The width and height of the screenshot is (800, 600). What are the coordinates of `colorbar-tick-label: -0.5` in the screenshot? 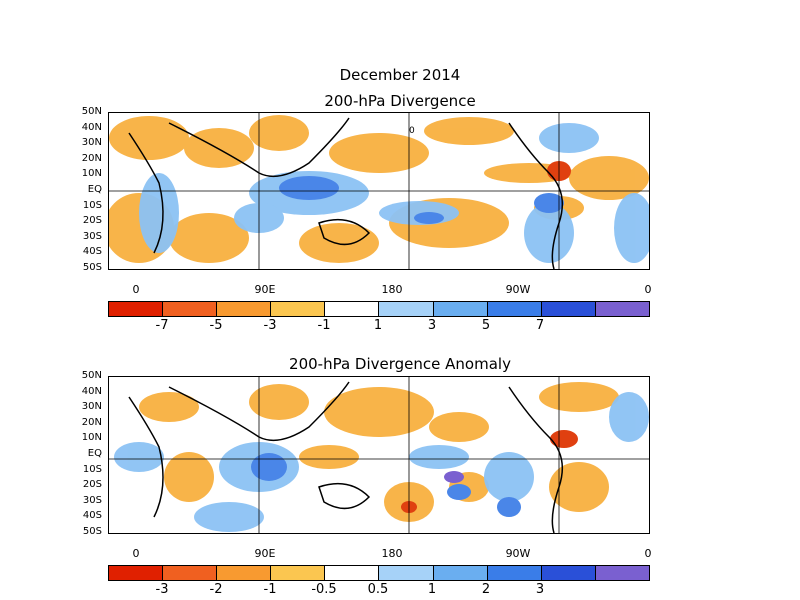 It's located at (324, 589).